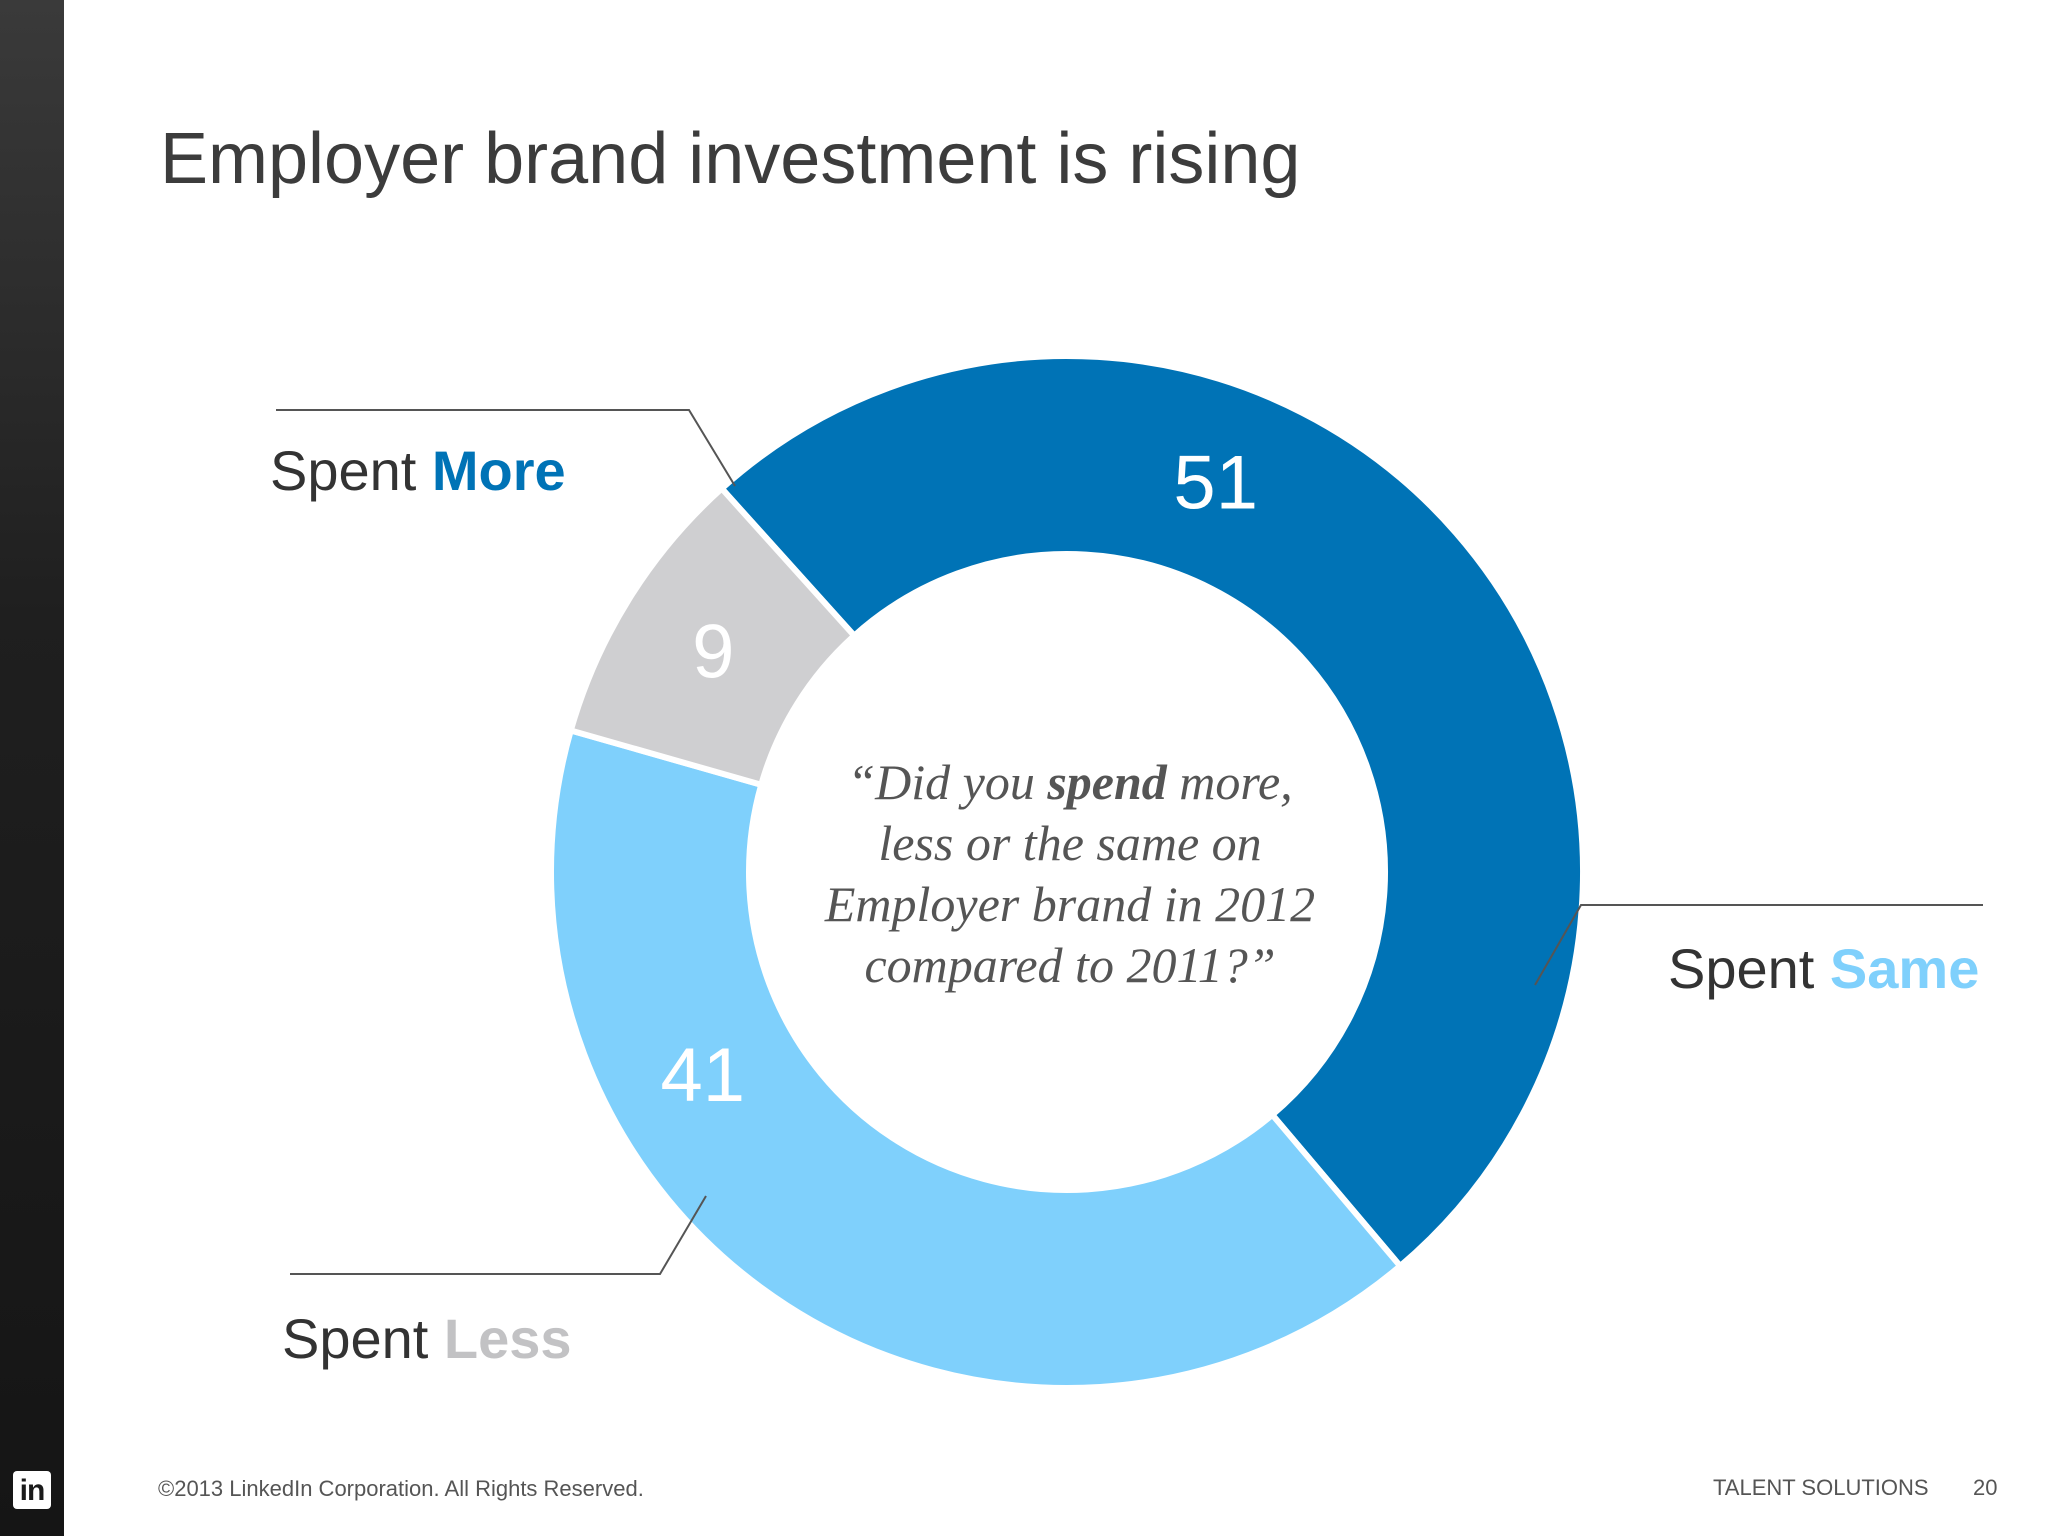 Image resolution: width=2048 pixels, height=1536 pixels. Describe the element at coordinates (498, 470) in the screenshot. I see `category-accent-more: More` at that location.